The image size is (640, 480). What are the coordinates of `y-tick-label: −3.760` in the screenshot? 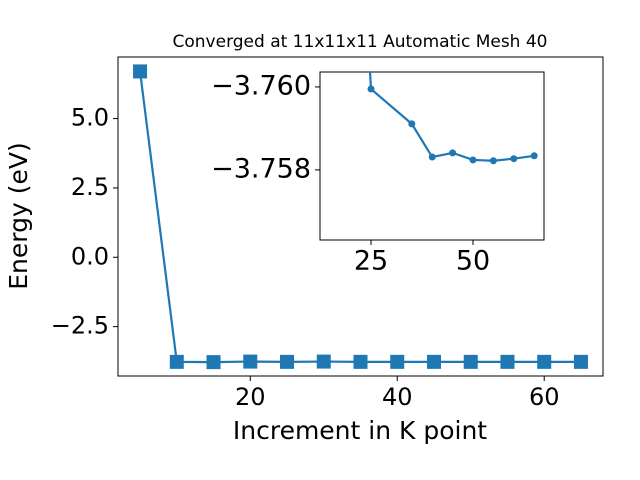 It's located at (261, 85).